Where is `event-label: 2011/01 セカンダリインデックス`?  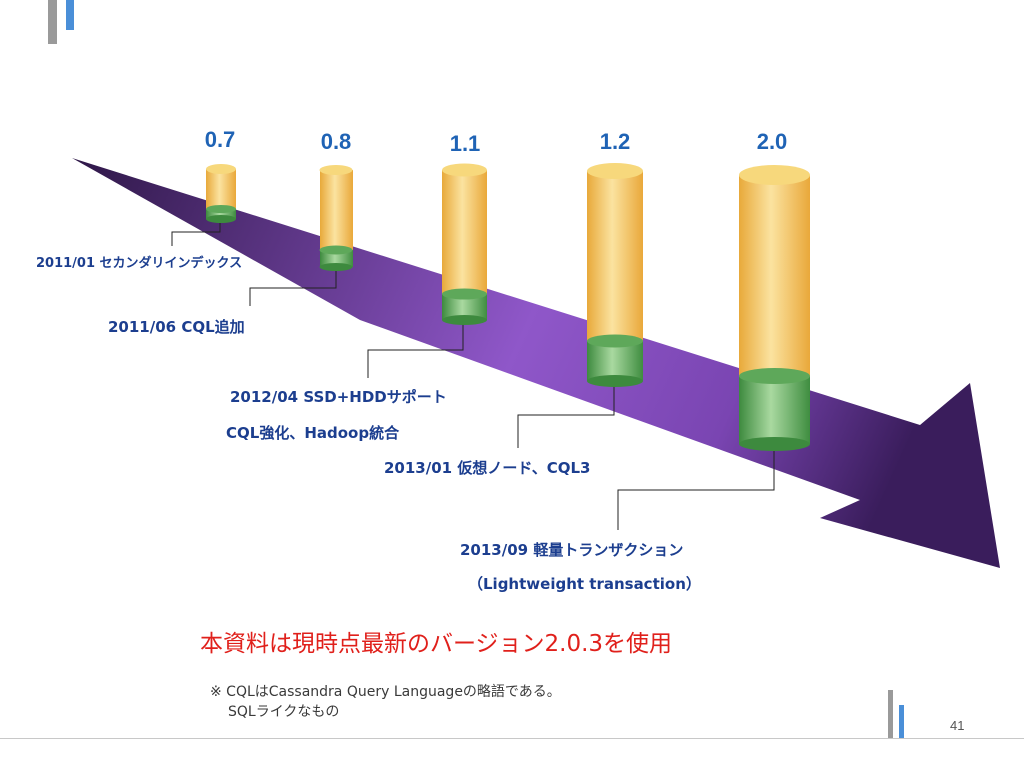 event-label: 2011/01 セカンダリインデックス is located at coordinates (139, 263).